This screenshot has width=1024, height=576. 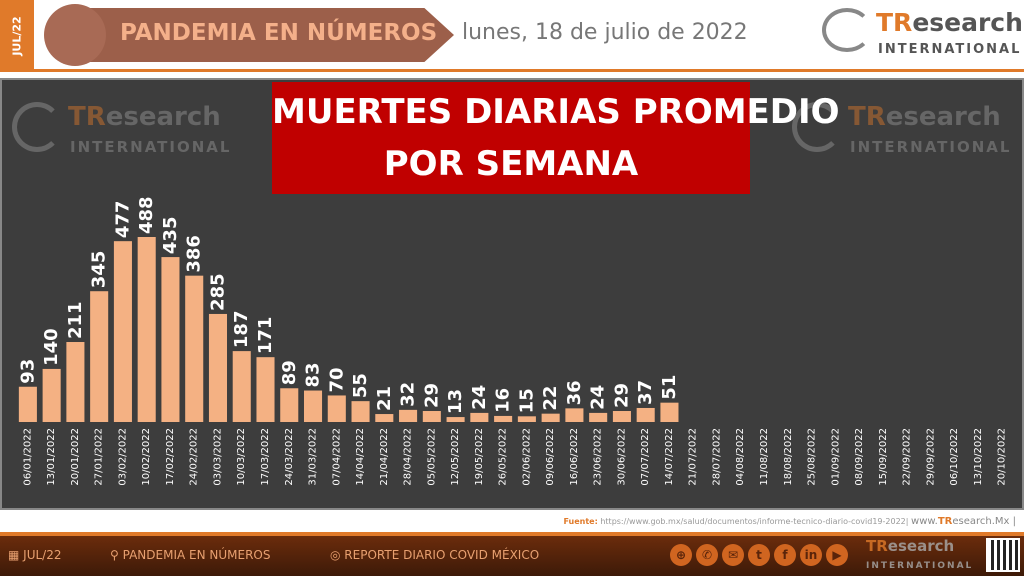 I want to click on qr-code, so click(x=1003, y=555).